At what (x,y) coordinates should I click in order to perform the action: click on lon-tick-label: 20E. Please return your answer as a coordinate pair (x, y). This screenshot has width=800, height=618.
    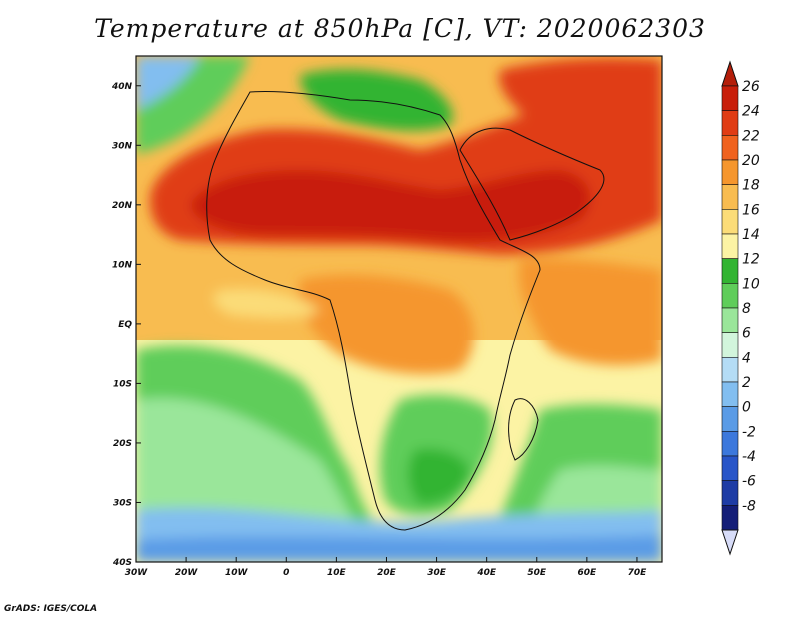
    Looking at the image, I should click on (387, 573).